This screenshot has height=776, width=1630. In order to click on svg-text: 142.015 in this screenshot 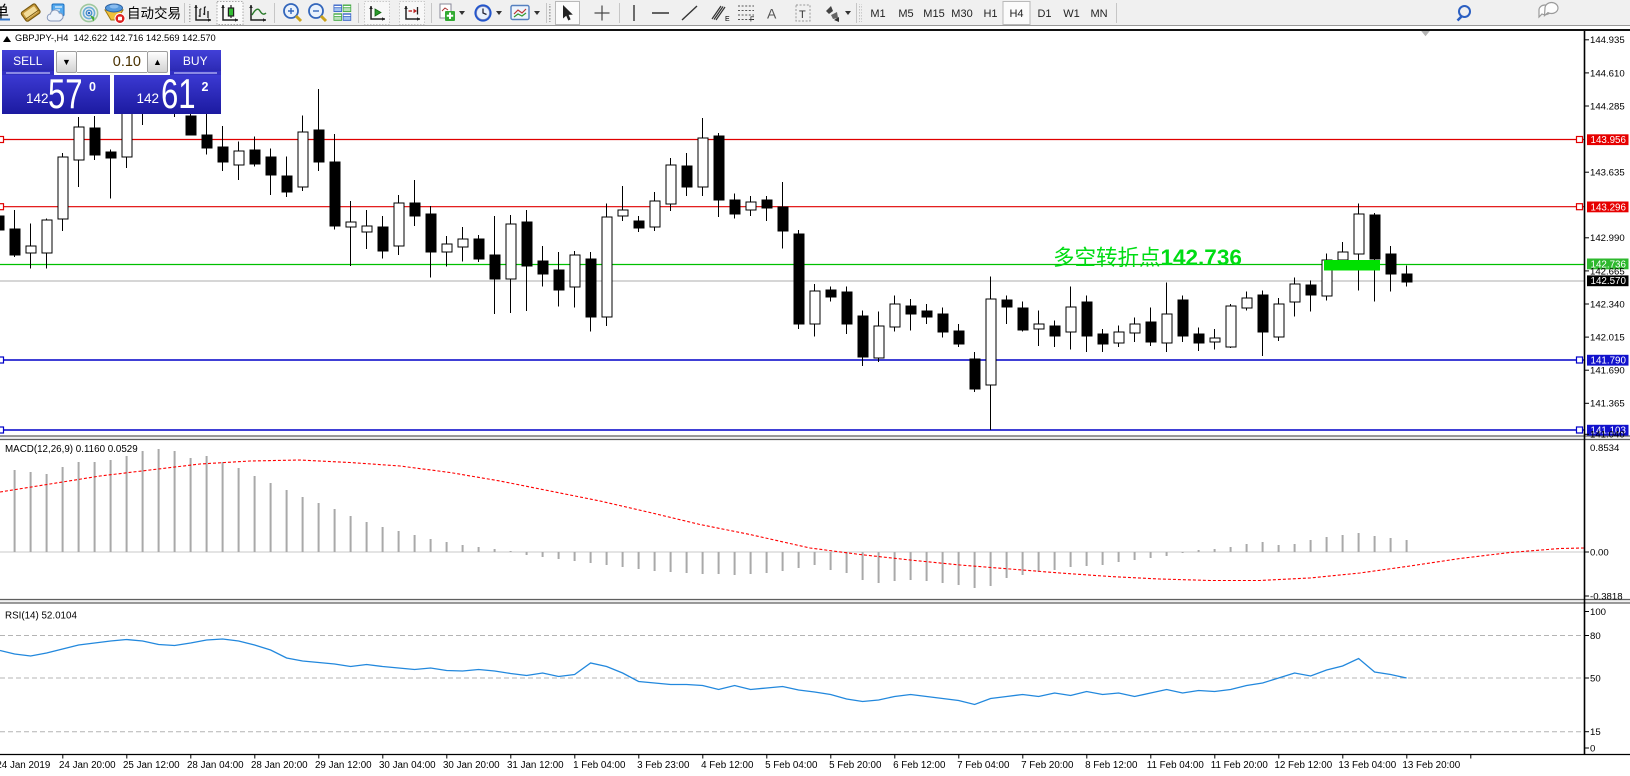, I will do `click(1607, 338)`.